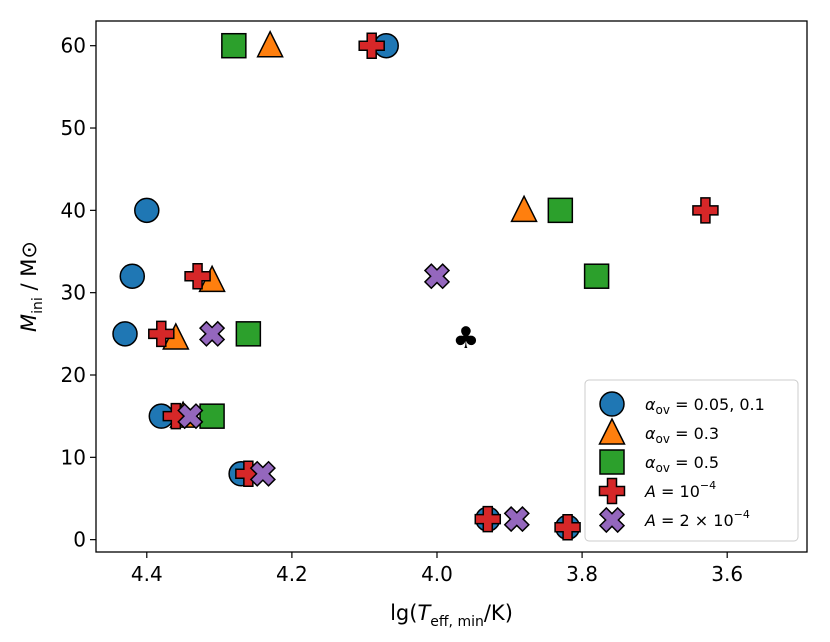  What do you see at coordinates (79, 540) in the screenshot?
I see `y-tick-label-0: 0` at bounding box center [79, 540].